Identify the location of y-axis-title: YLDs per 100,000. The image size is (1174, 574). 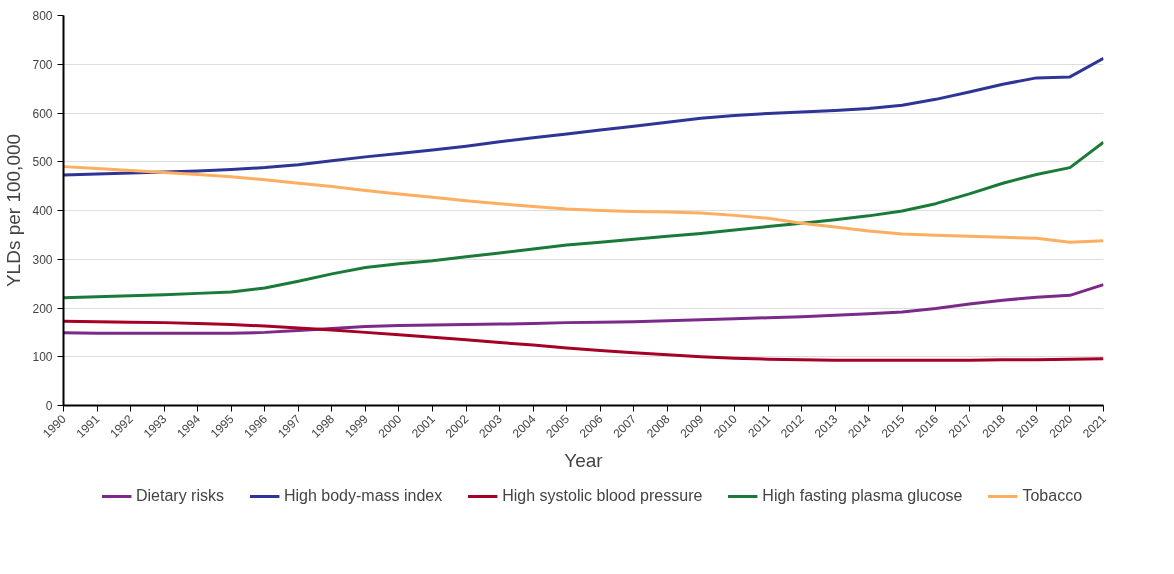
(14, 210).